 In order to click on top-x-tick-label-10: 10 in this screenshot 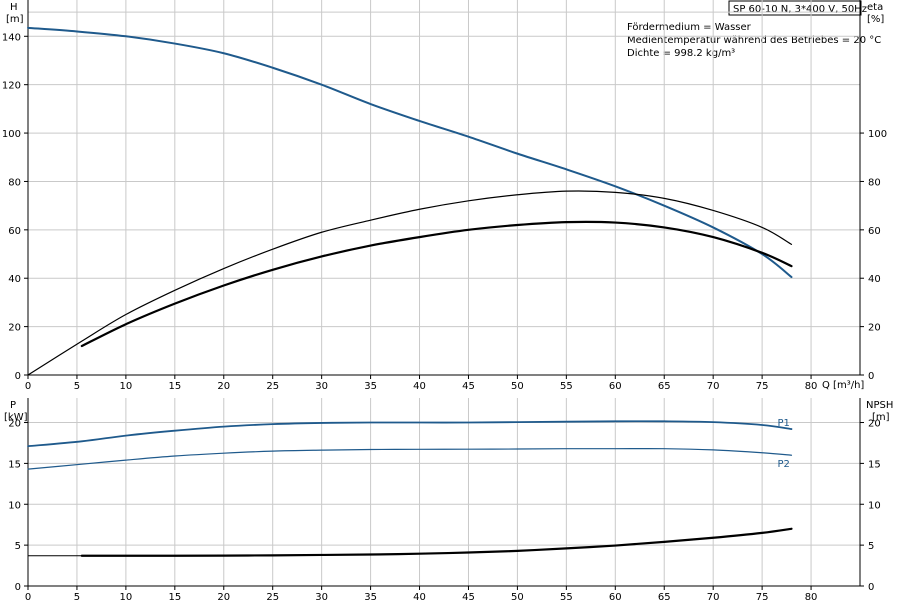, I will do `click(126, 386)`.